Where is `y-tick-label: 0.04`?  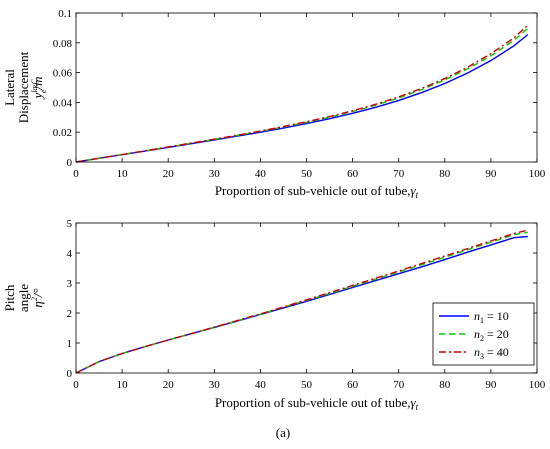 y-tick-label: 0.04 is located at coordinates (63, 103).